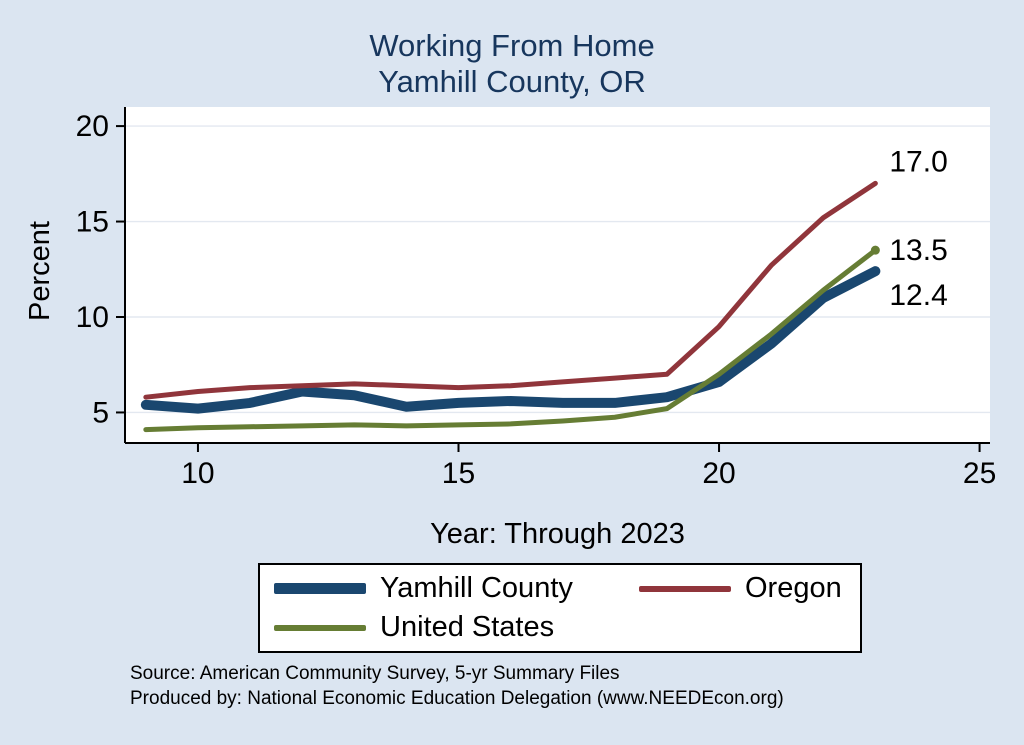 The image size is (1024, 745). I want to click on y-tick-label-10: 10, so click(92, 317).